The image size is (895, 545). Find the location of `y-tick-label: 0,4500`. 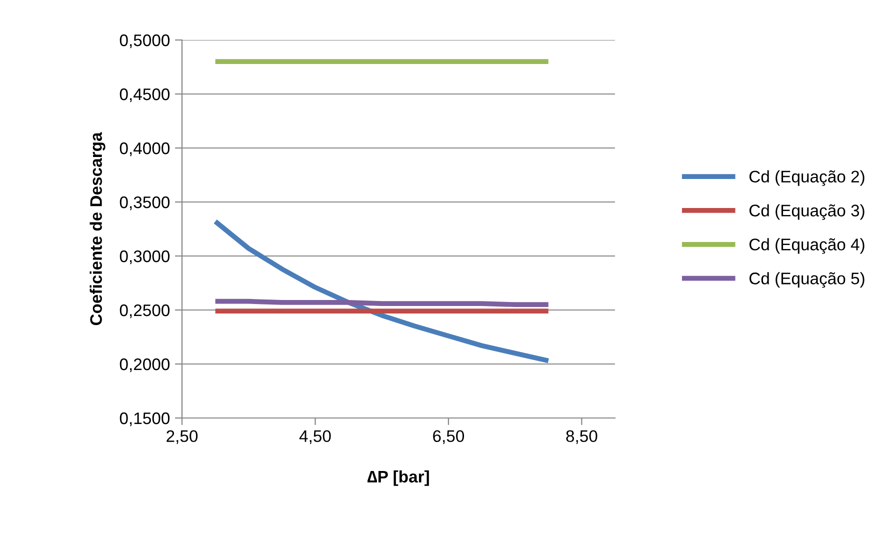

y-tick-label: 0,4500 is located at coordinates (145, 95).